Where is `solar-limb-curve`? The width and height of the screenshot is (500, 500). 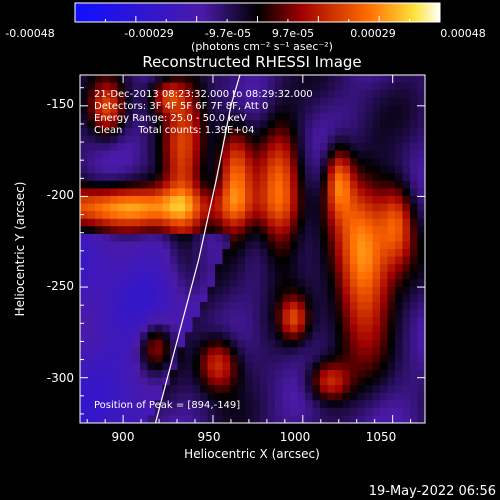
solar-limb-curve is located at coordinates (197, 249).